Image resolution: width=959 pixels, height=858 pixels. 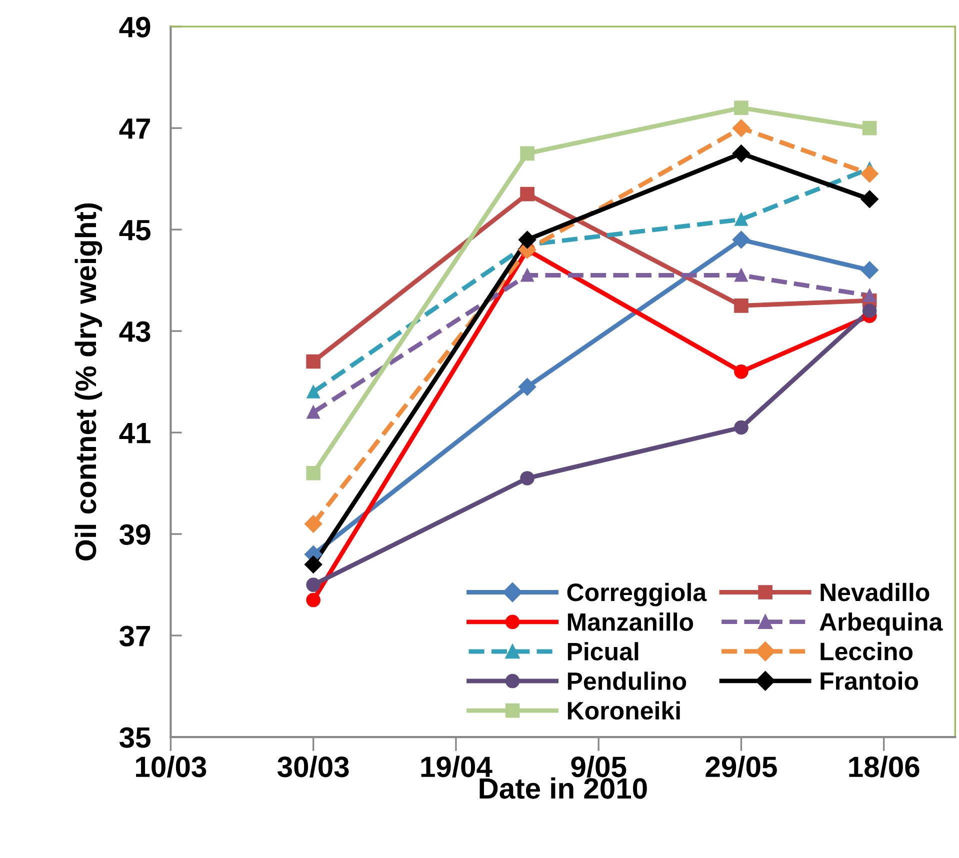 I want to click on x-tick-label: 10/03, so click(x=171, y=767).